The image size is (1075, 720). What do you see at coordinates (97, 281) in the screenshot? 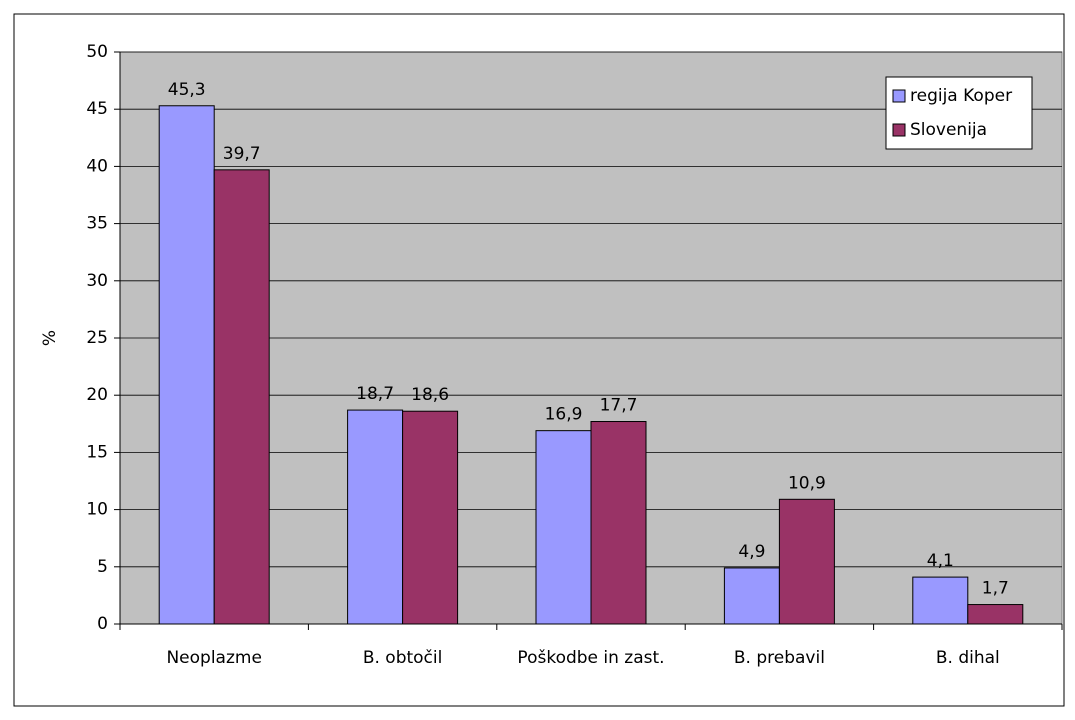
I see `y-tick-label: 30` at bounding box center [97, 281].